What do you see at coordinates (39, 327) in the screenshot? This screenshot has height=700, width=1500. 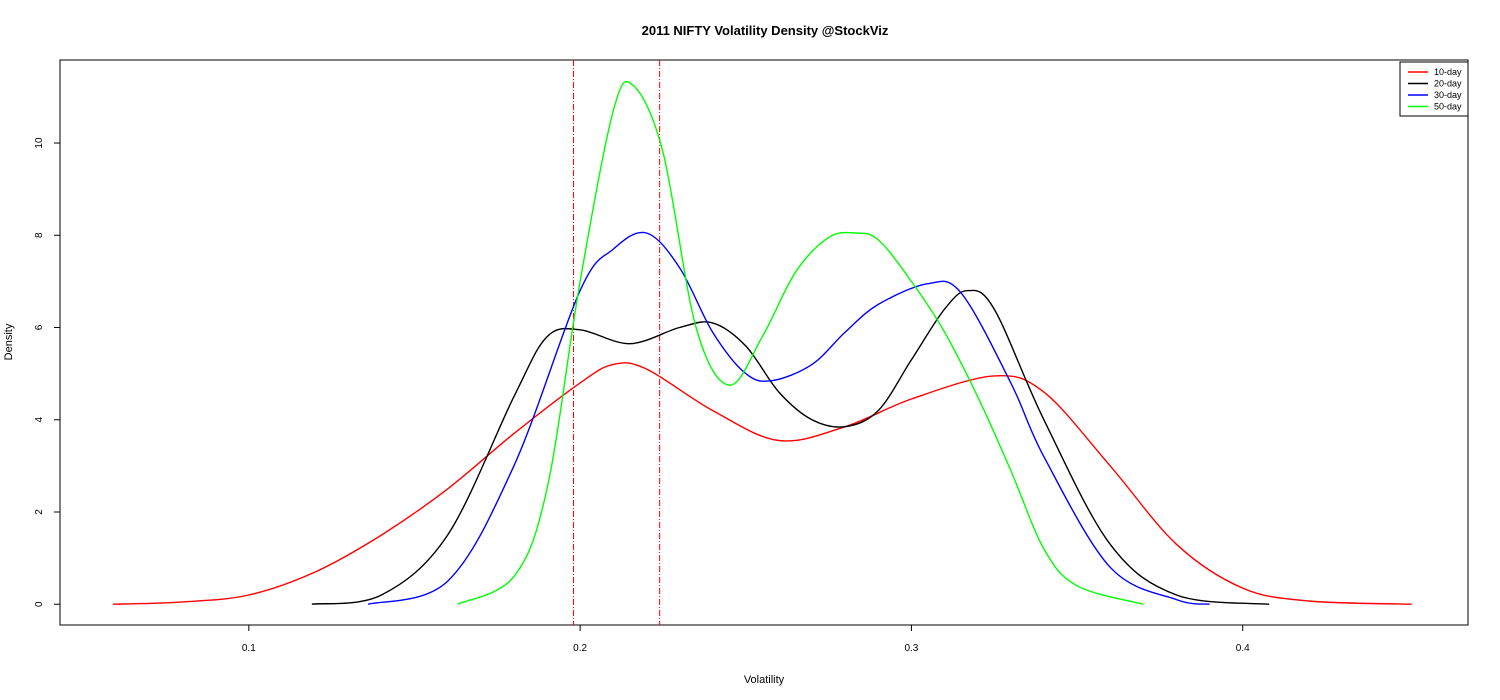 I see `y-tick-label: 6` at bounding box center [39, 327].